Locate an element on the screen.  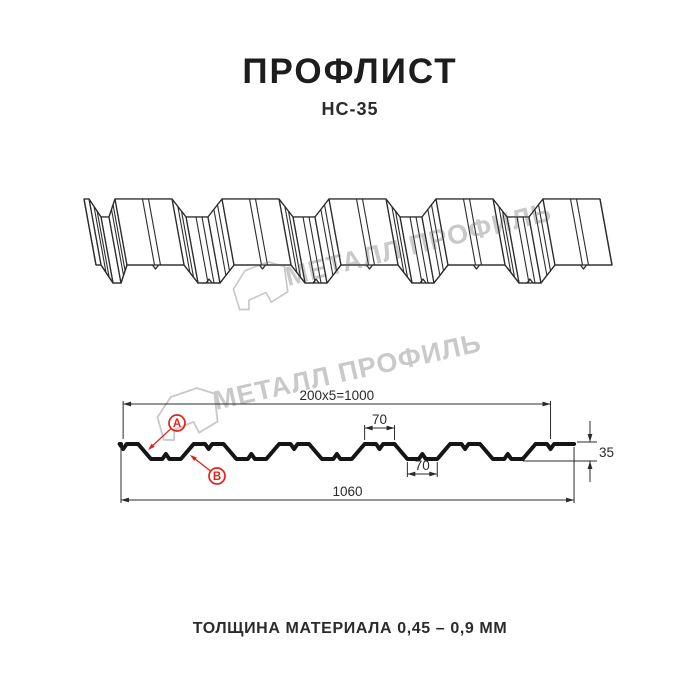
marker-letter-a: A is located at coordinates (177, 424).